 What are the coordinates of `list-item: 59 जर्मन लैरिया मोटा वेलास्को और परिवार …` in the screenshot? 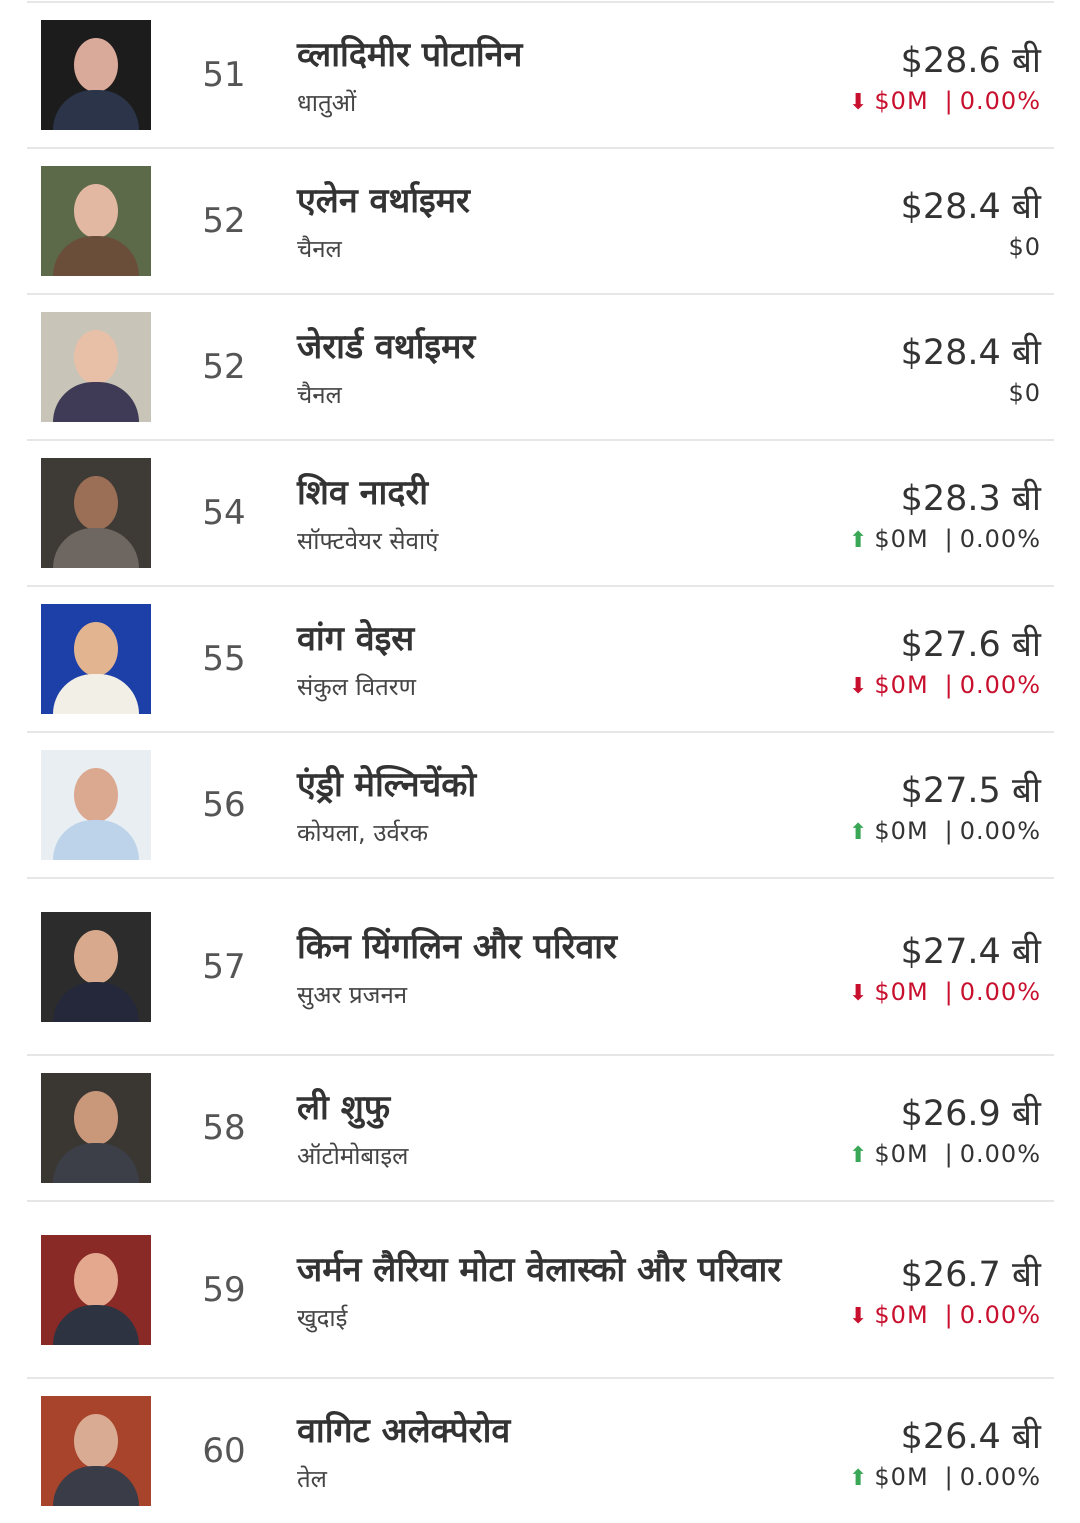 It's located at (540, 1288).